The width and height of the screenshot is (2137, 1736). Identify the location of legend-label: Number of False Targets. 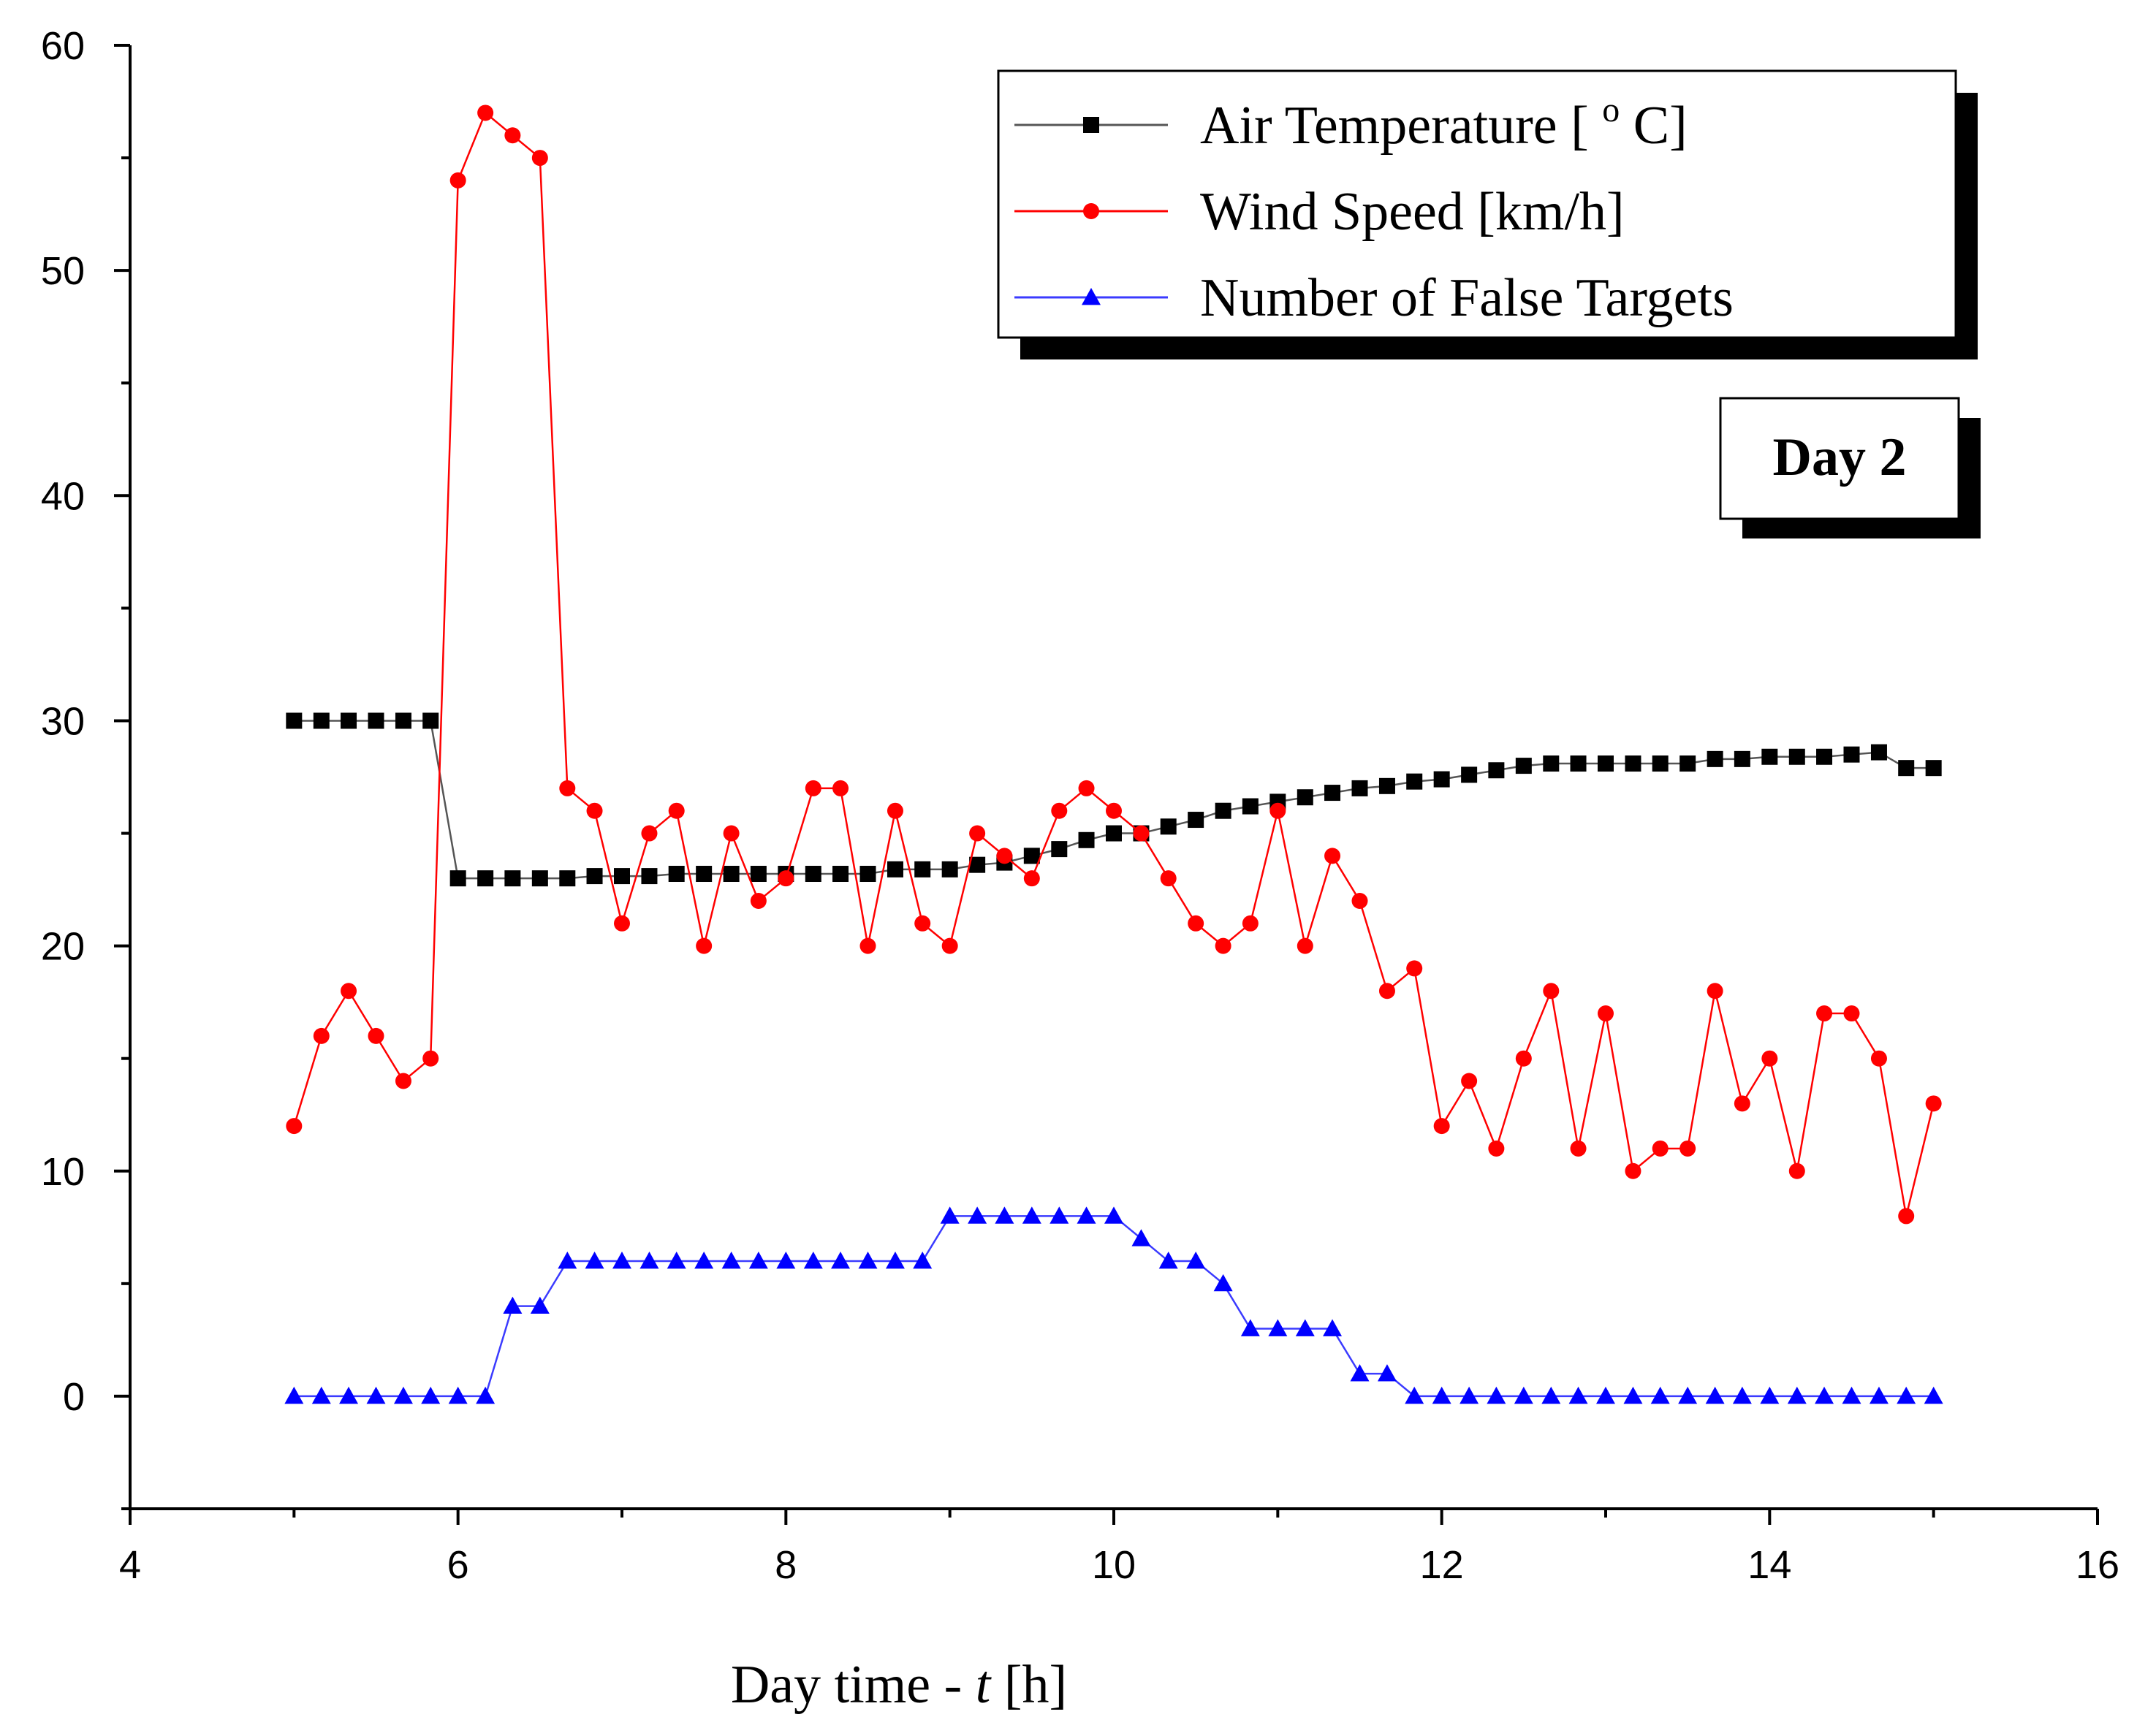
(1467, 298).